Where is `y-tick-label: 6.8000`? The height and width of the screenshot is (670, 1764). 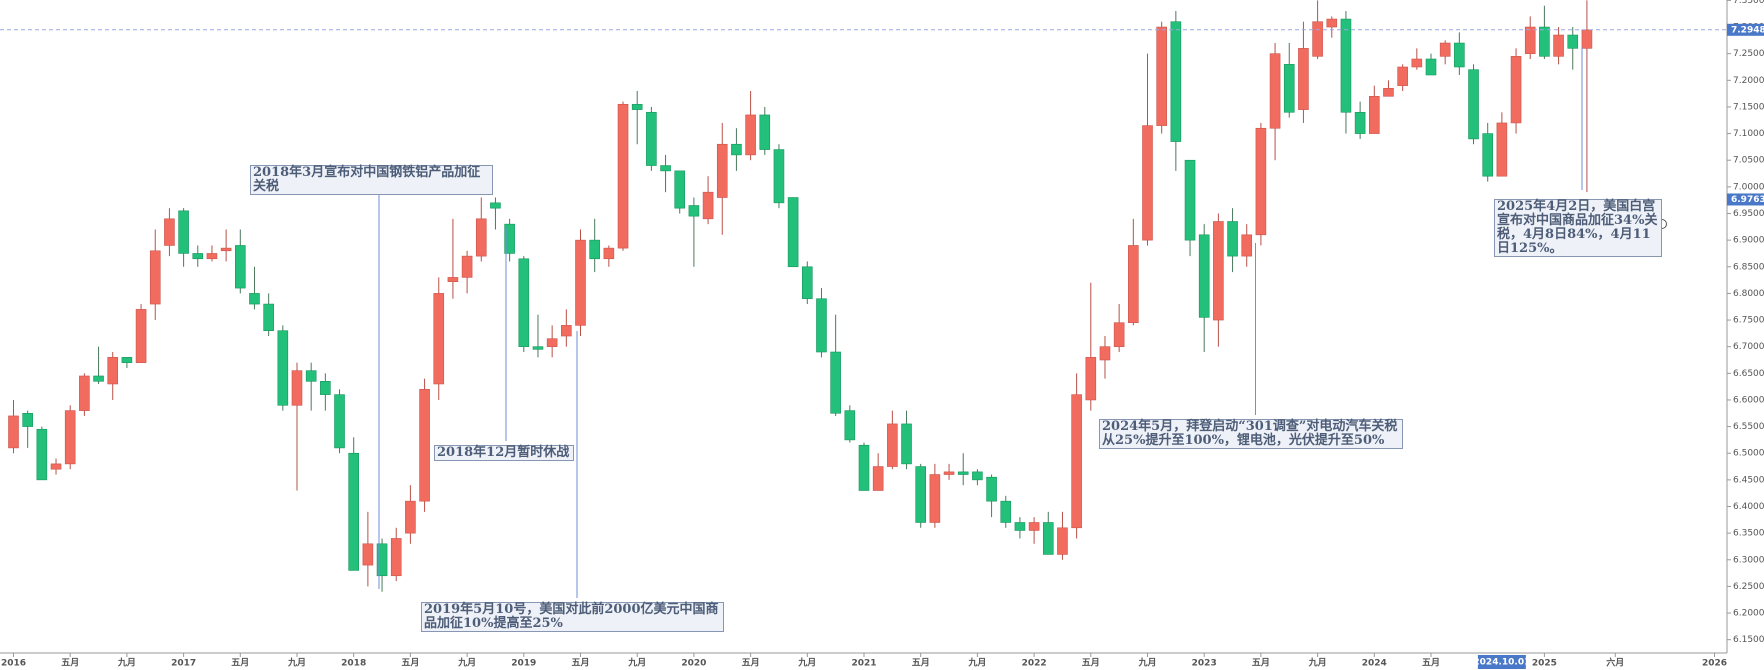 y-tick-label: 6.8000 is located at coordinates (1748, 294).